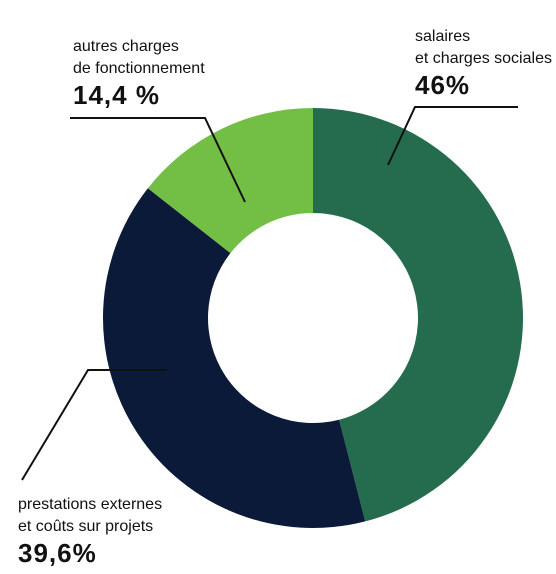 This screenshot has width=556, height=574. What do you see at coordinates (57, 553) in the screenshot?
I see `value-label: 39,6%` at bounding box center [57, 553].